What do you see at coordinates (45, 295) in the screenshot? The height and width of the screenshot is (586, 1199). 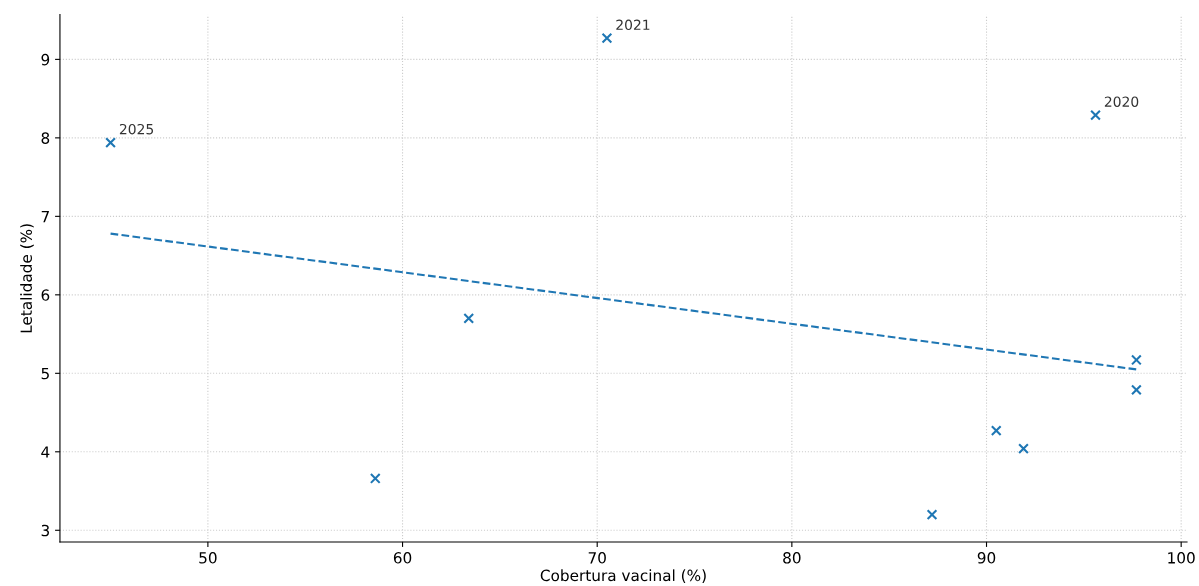 I see `y-tick-label: 6` at bounding box center [45, 295].